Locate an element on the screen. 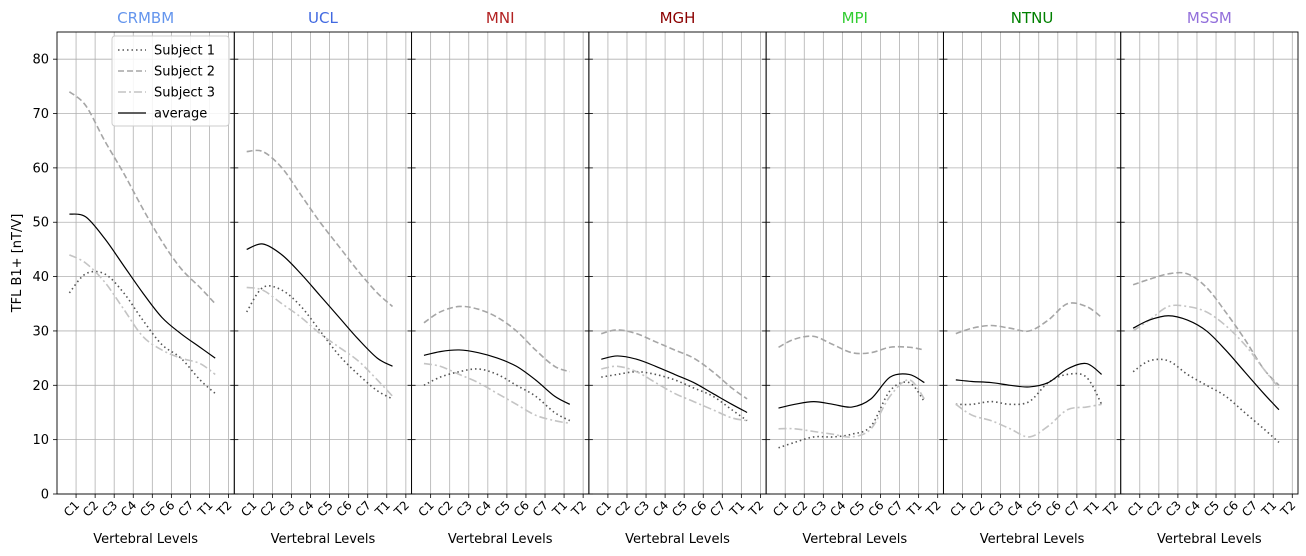  panel-title: MGH is located at coordinates (678, 18).